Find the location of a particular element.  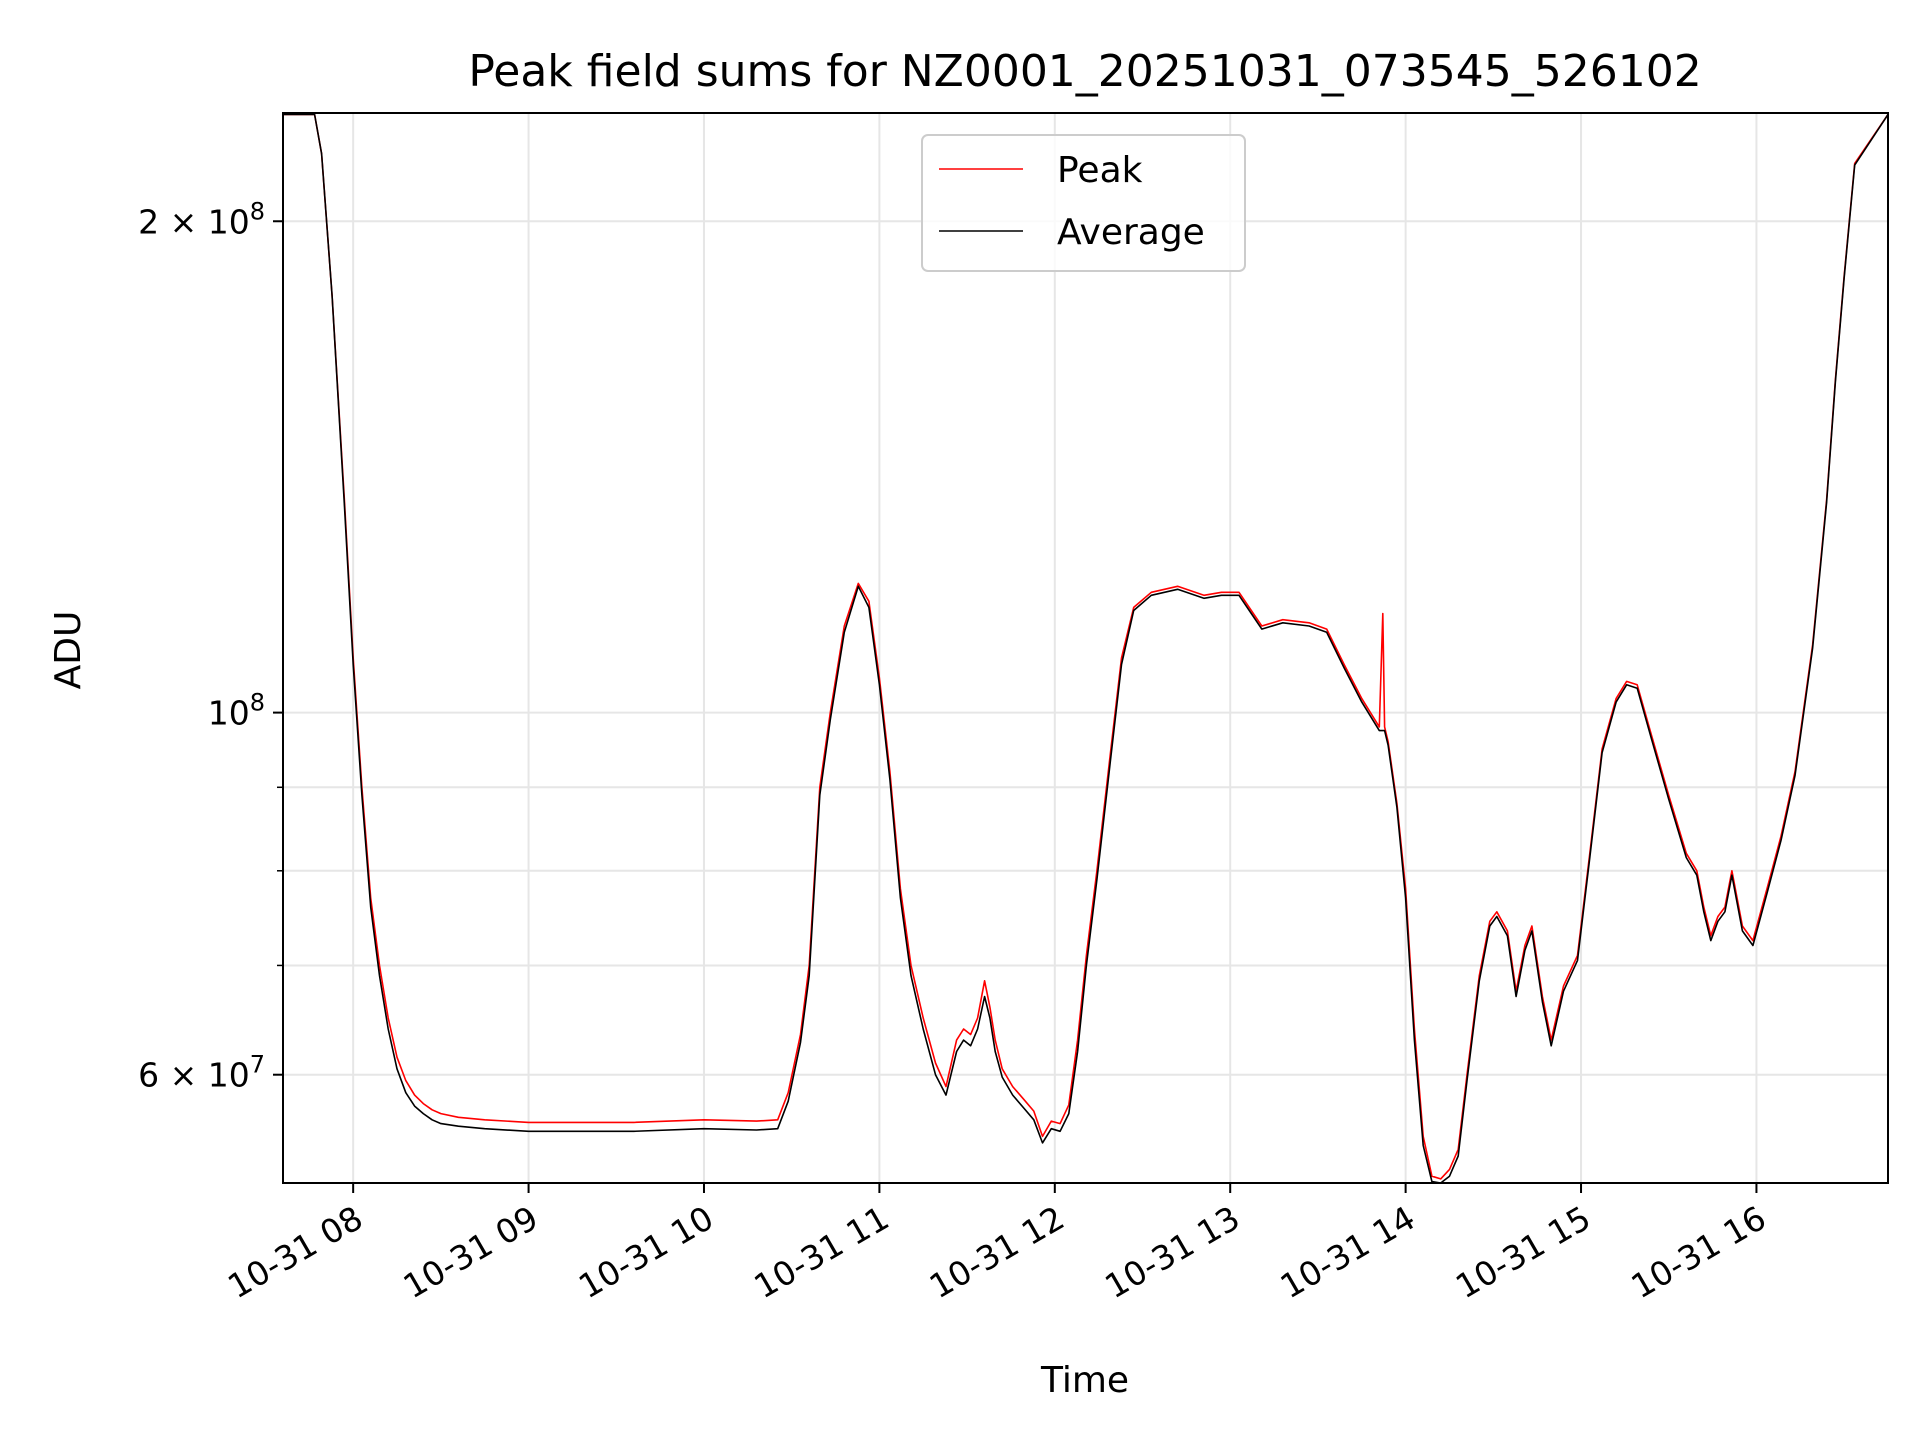

y-tick-label: 6 × 107 is located at coordinates (201, 1073).